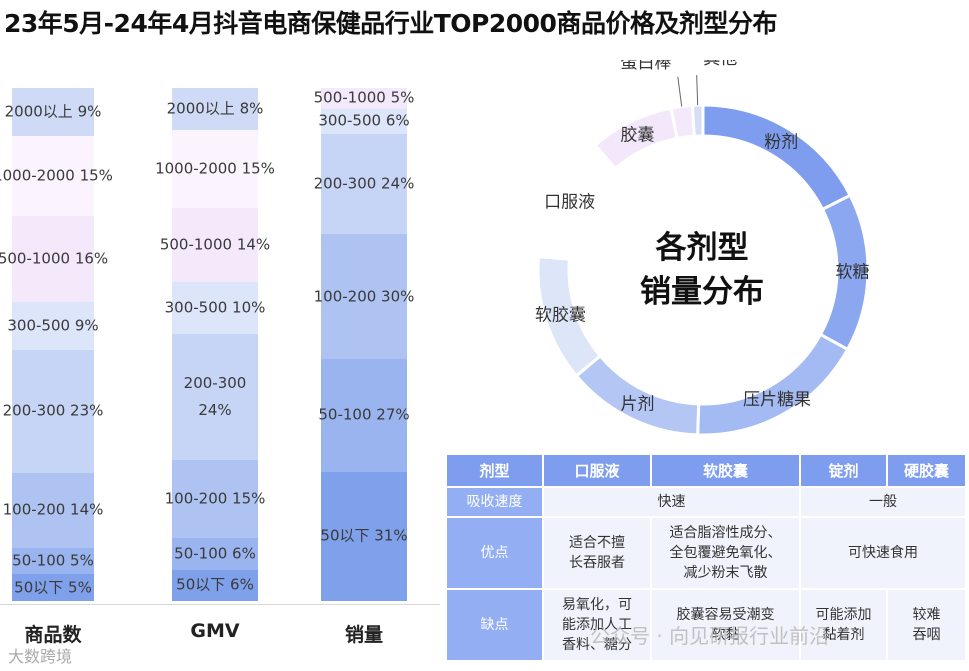 The height and width of the screenshot is (671, 969). I want to click on row-header: 缺点, so click(494, 625).